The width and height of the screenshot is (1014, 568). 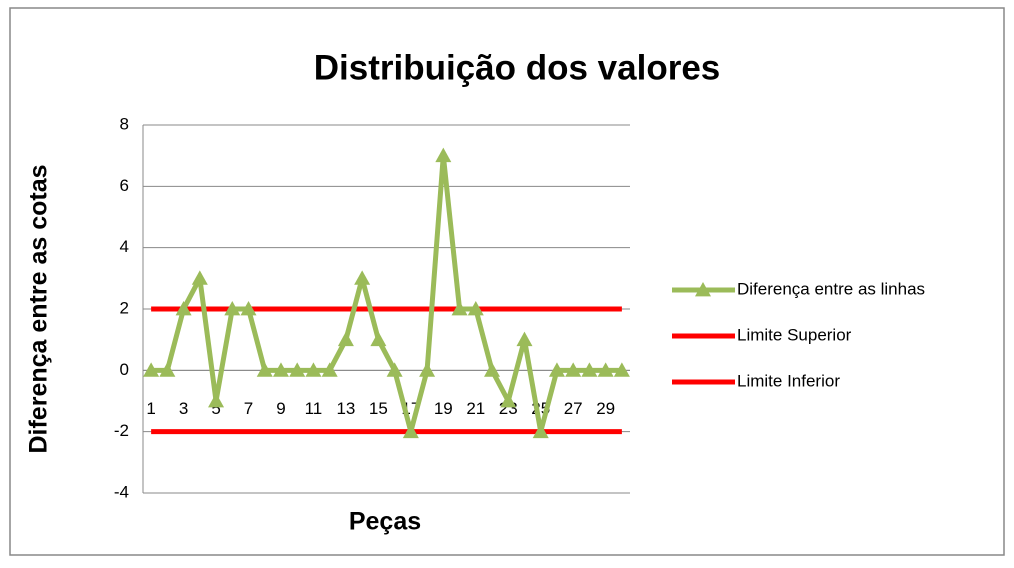 What do you see at coordinates (124, 307) in the screenshot?
I see `y-tick-label: 2` at bounding box center [124, 307].